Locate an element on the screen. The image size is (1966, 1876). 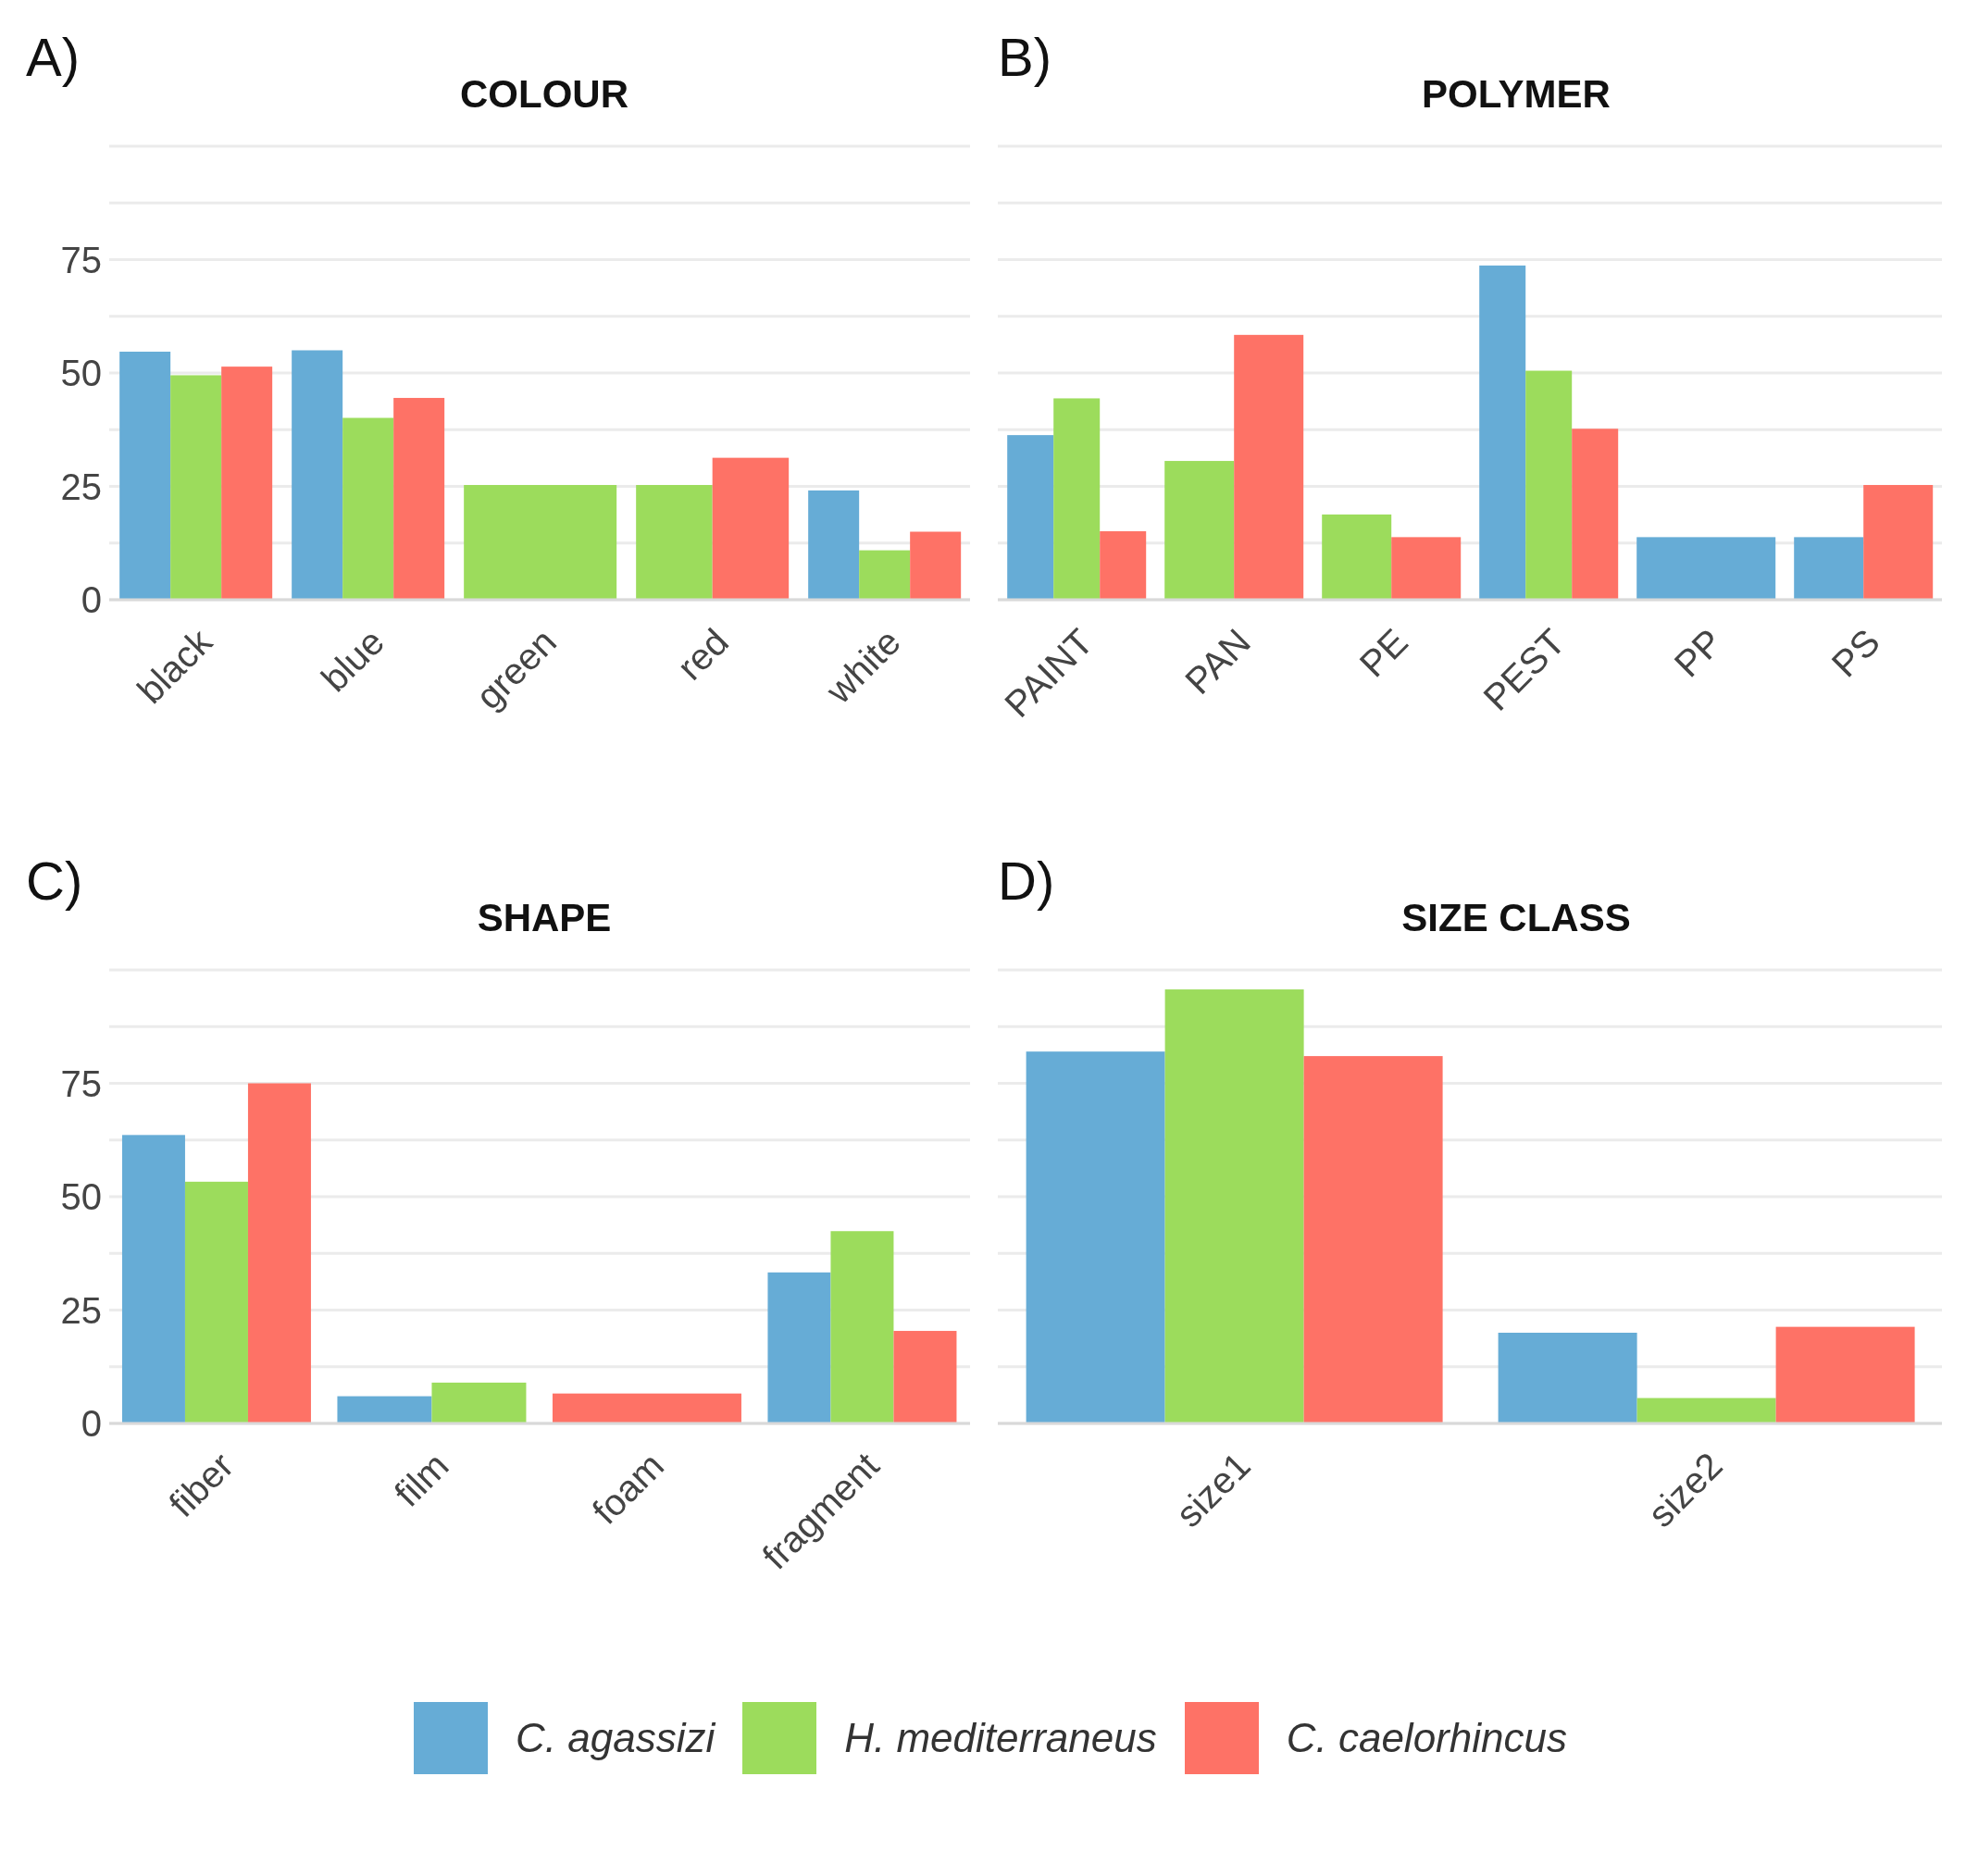
chart-title: POLYMER is located at coordinates (1516, 94).